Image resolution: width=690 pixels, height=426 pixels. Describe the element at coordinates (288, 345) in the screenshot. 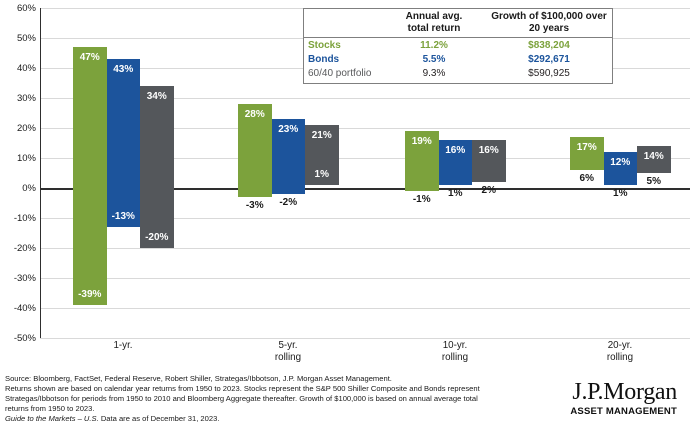

I see `x-axis-category-line1: 5-yr.` at that location.